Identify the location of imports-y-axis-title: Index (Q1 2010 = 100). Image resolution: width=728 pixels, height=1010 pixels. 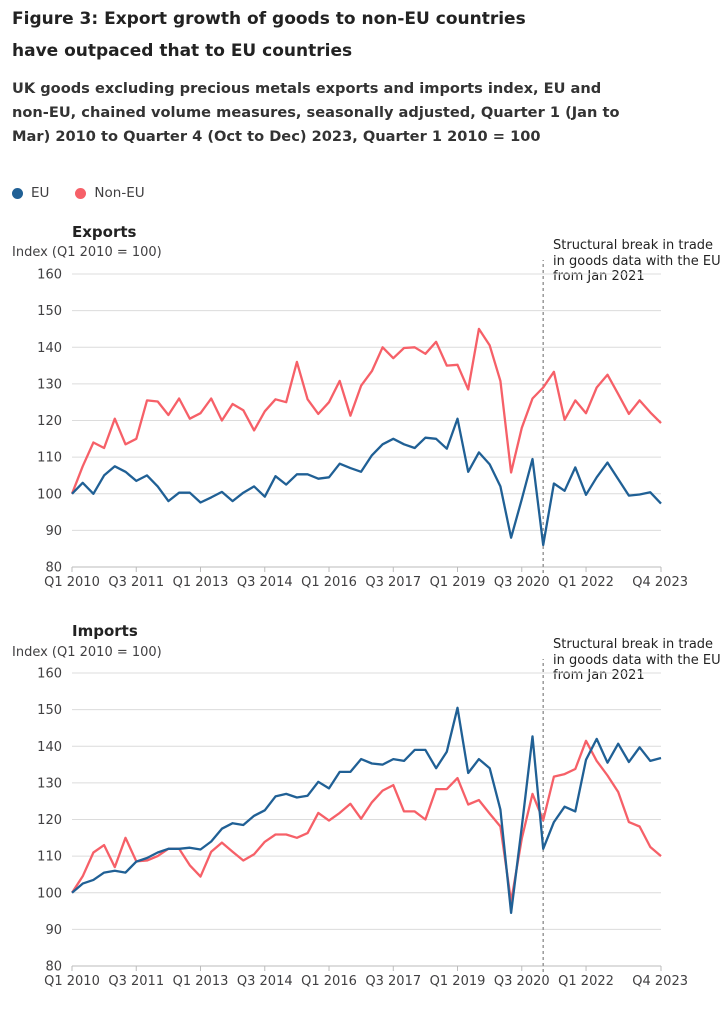
(87, 652).